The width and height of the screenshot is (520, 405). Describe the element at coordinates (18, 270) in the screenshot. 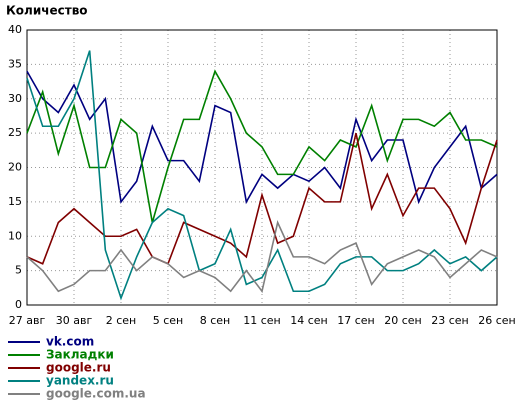

I see `y-tick-label: 5` at that location.